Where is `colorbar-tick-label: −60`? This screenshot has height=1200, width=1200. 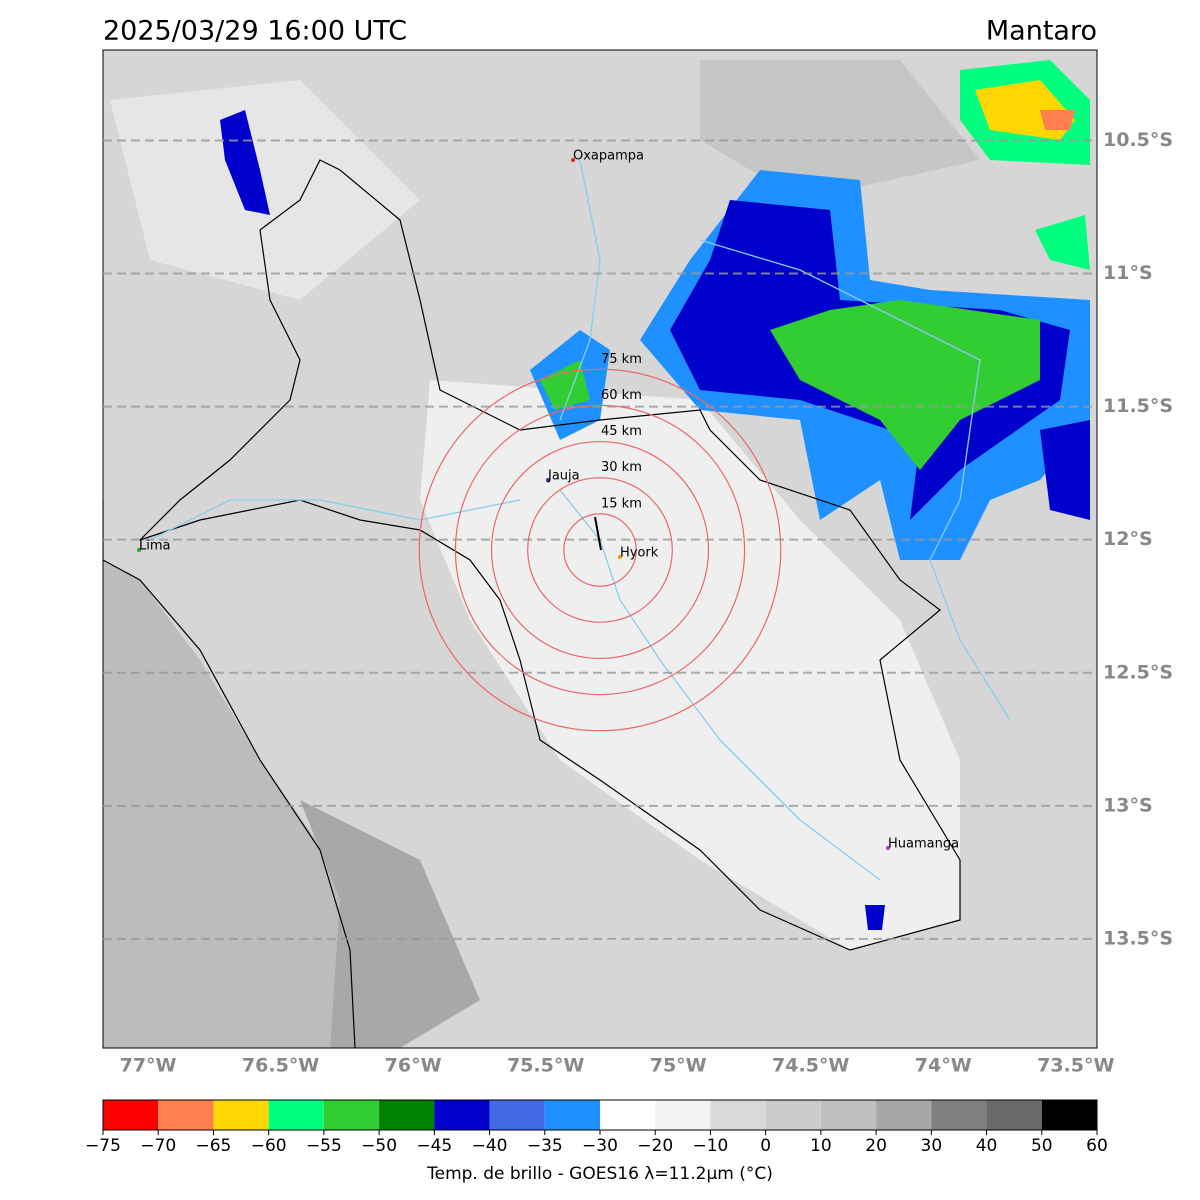 colorbar-tick-label: −60 is located at coordinates (269, 1146).